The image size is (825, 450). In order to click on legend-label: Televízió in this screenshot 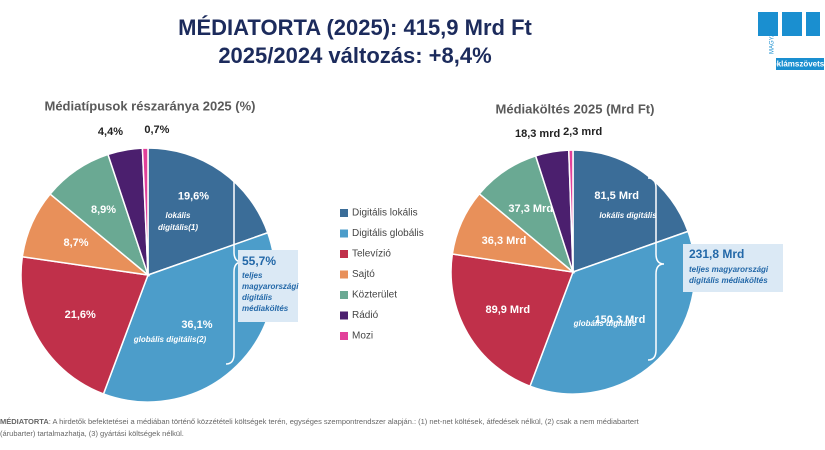, I will do `click(371, 254)`.